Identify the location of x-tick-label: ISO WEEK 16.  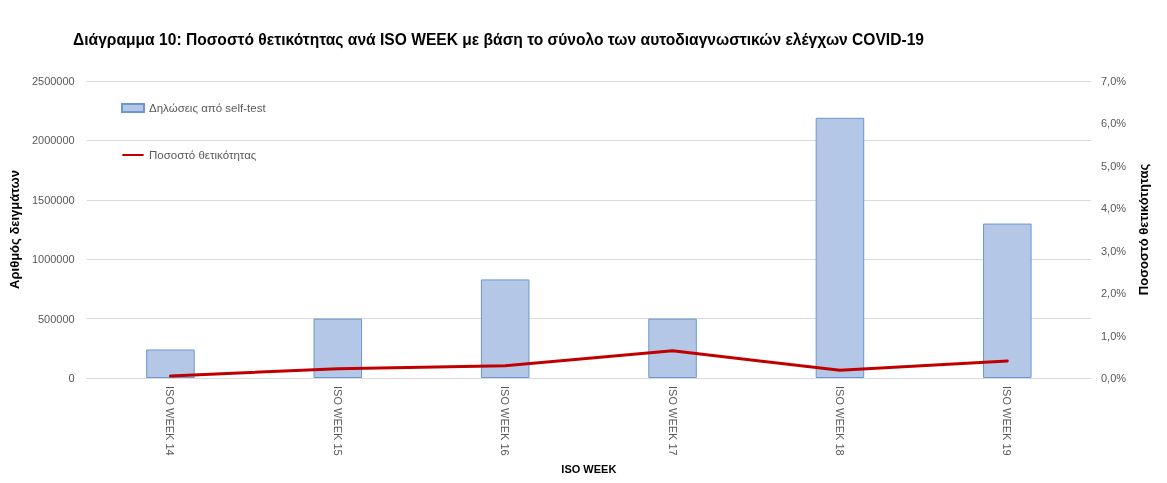
(505, 421).